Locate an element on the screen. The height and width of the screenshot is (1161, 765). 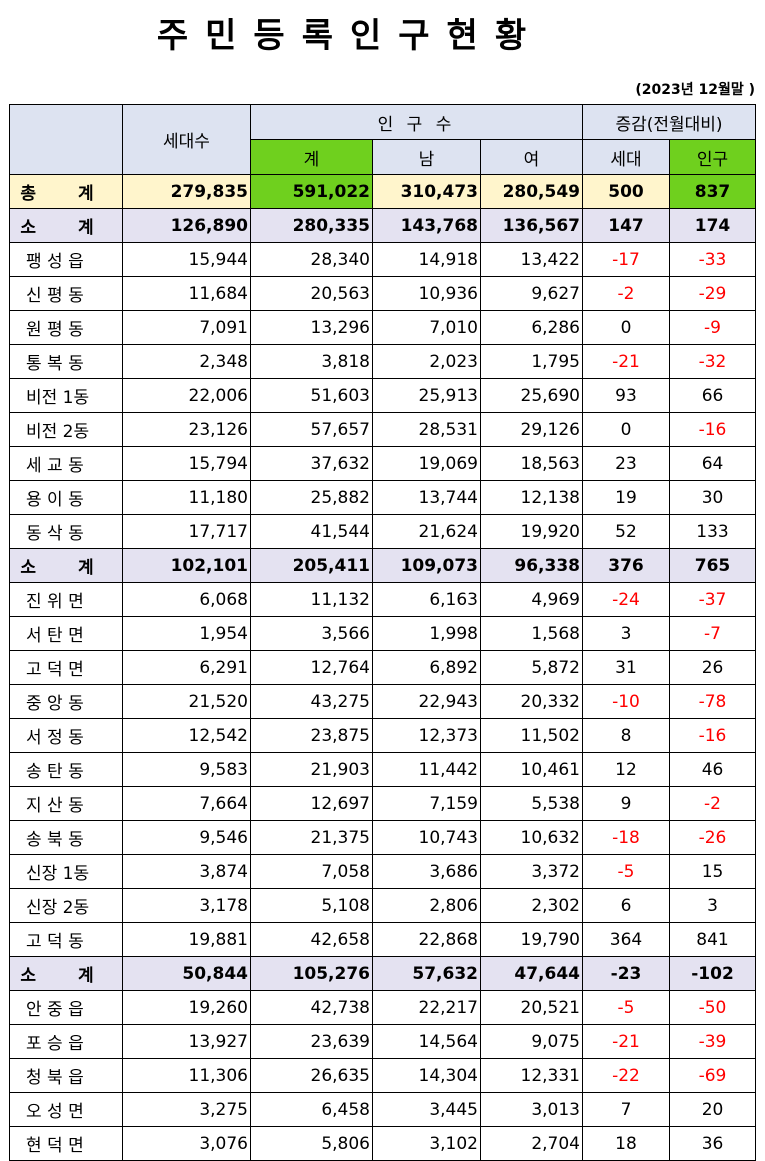
table-row: 송 탄 동 9,583 21,903 11,442 10,461 12 46 is located at coordinates (383, 769).